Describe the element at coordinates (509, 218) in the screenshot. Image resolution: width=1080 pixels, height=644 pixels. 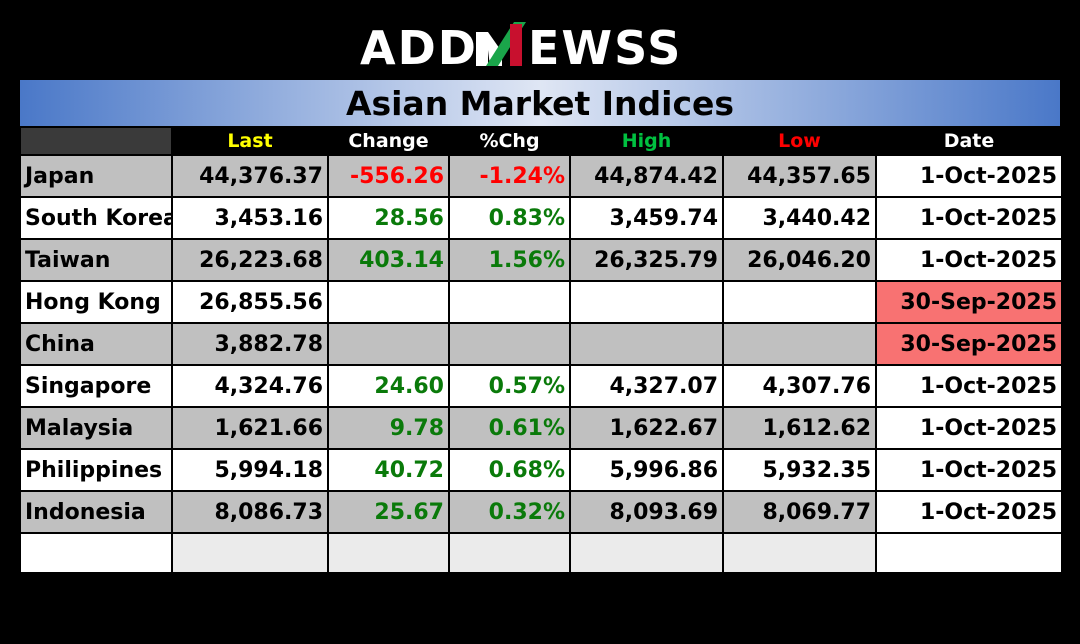
I see `cell-pct: 0.83%` at that location.